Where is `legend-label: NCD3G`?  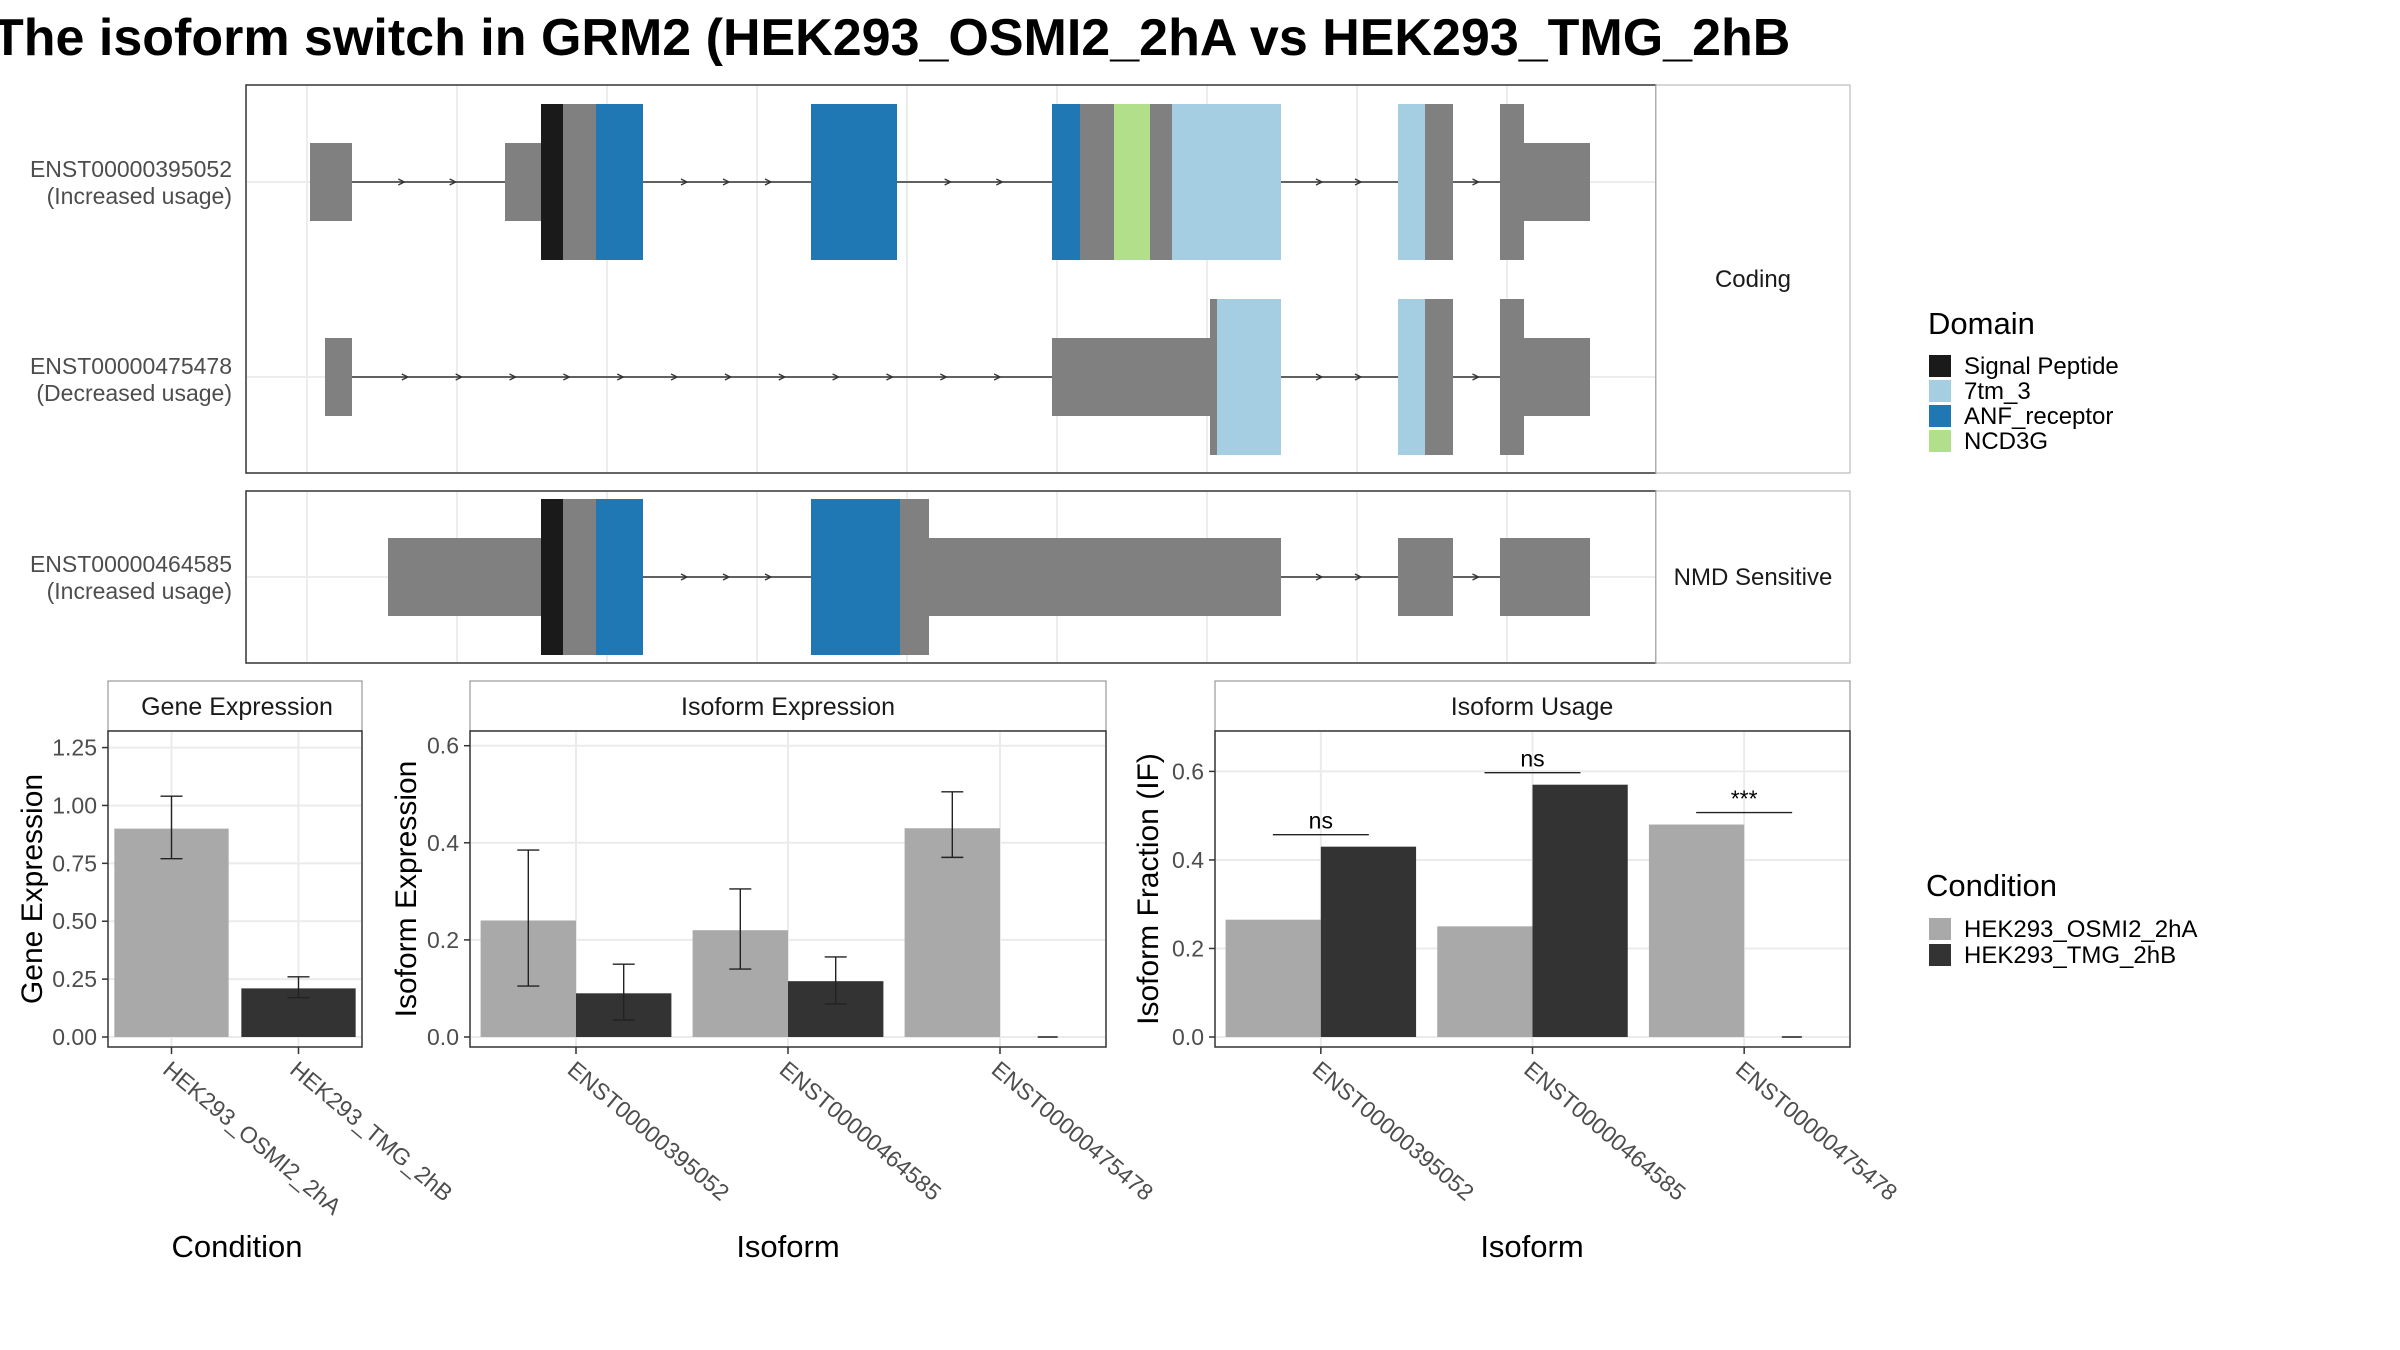
legend-label: NCD3G is located at coordinates (2006, 441).